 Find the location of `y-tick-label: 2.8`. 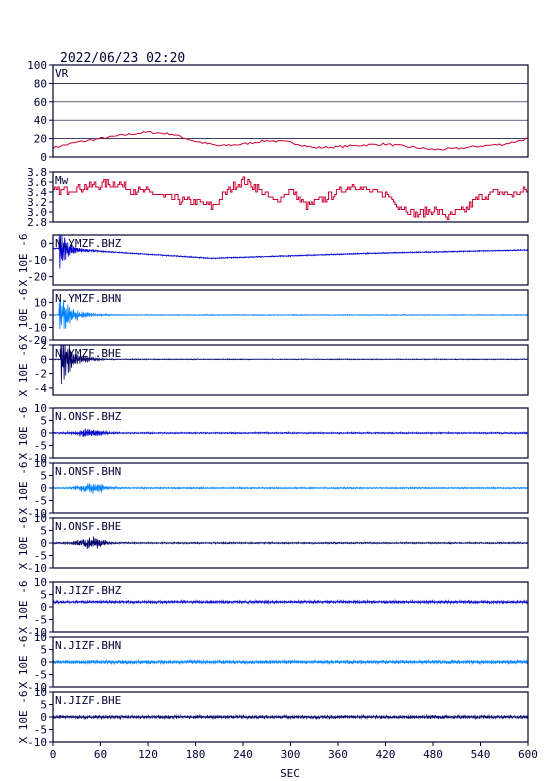

y-tick-label: 2.8 is located at coordinates (37, 222).